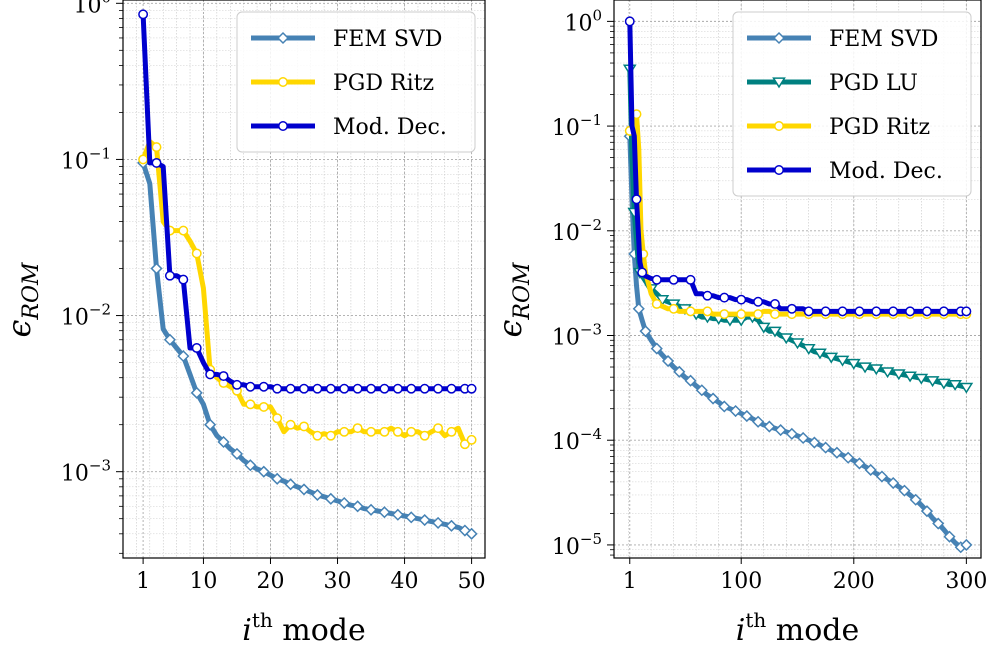 Image resolution: width=989 pixels, height=647 pixels. I want to click on x-label-sup: th, so click(262, 620).